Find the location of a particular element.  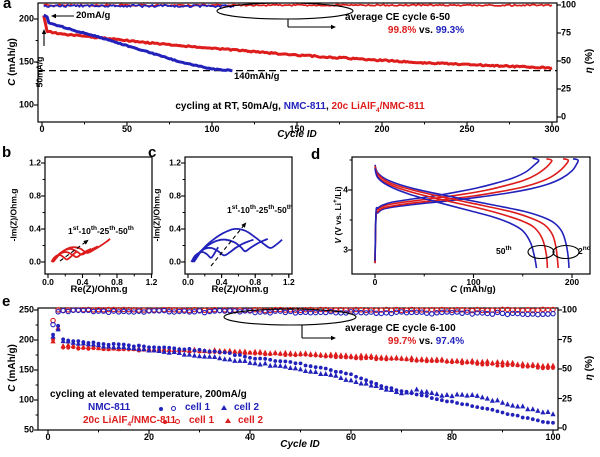

tick-label: 20 is located at coordinates (149, 437).